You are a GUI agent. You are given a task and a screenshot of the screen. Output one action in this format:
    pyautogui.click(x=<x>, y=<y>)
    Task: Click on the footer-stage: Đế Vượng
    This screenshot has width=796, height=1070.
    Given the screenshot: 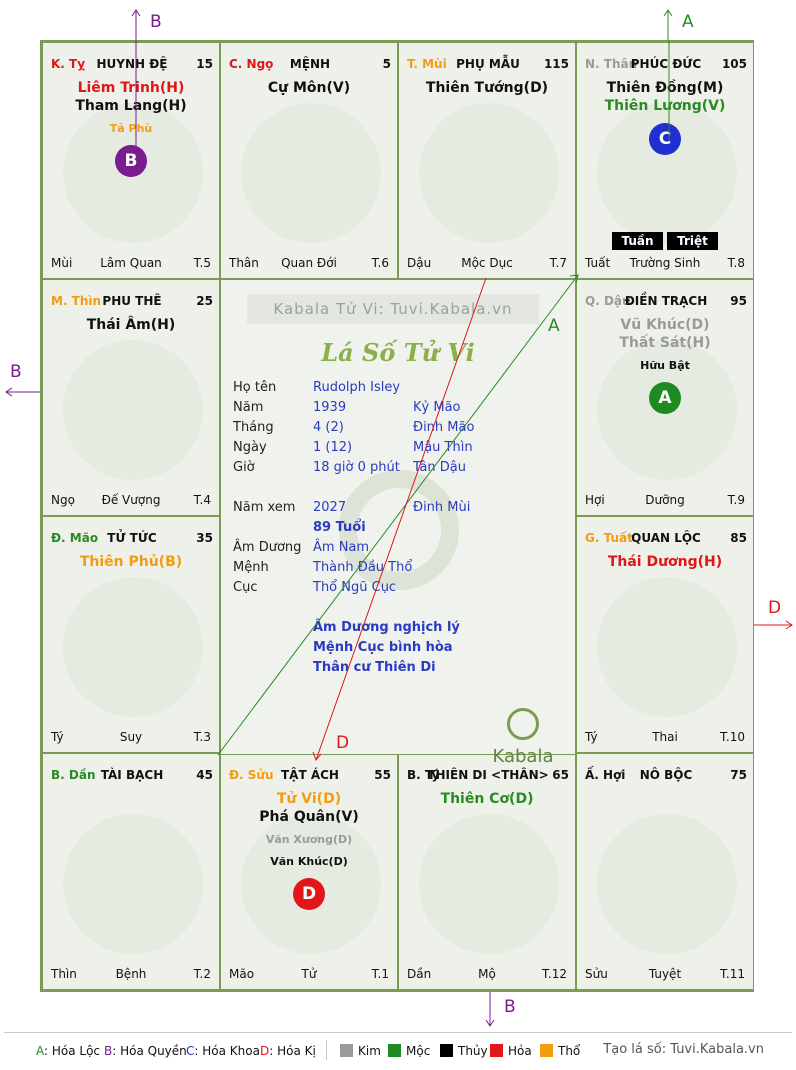 What is the action you would take?
    pyautogui.click(x=131, y=500)
    